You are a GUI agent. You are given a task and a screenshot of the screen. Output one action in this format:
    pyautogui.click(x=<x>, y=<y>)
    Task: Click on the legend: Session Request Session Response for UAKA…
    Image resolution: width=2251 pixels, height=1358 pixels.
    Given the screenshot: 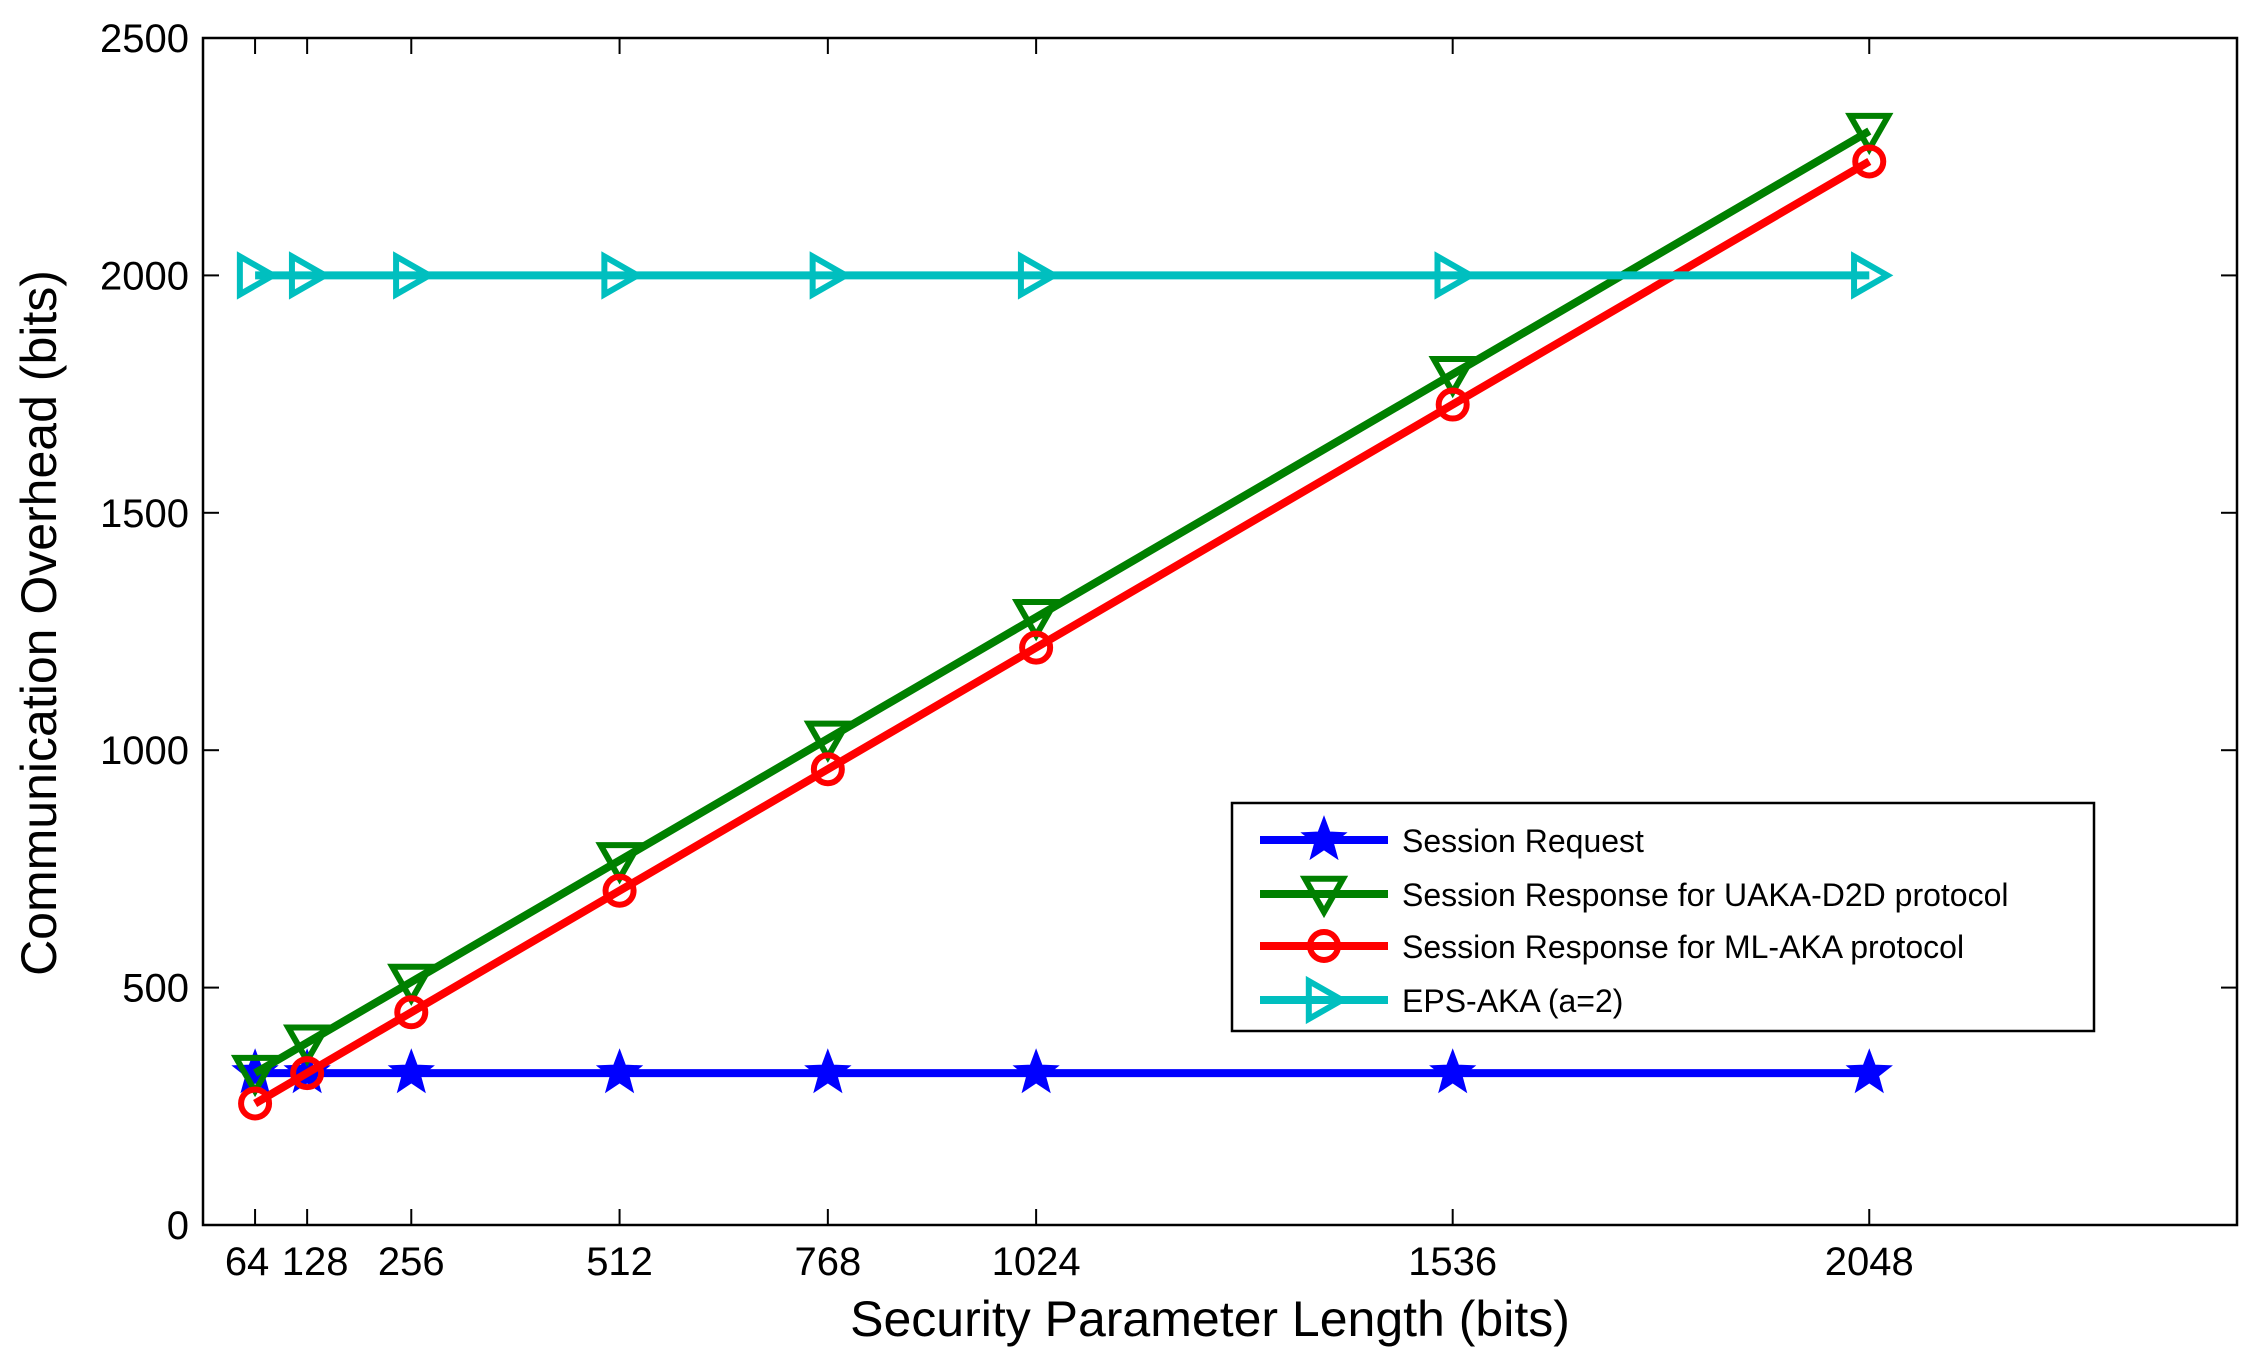 What is the action you would take?
    pyautogui.click(x=1663, y=917)
    